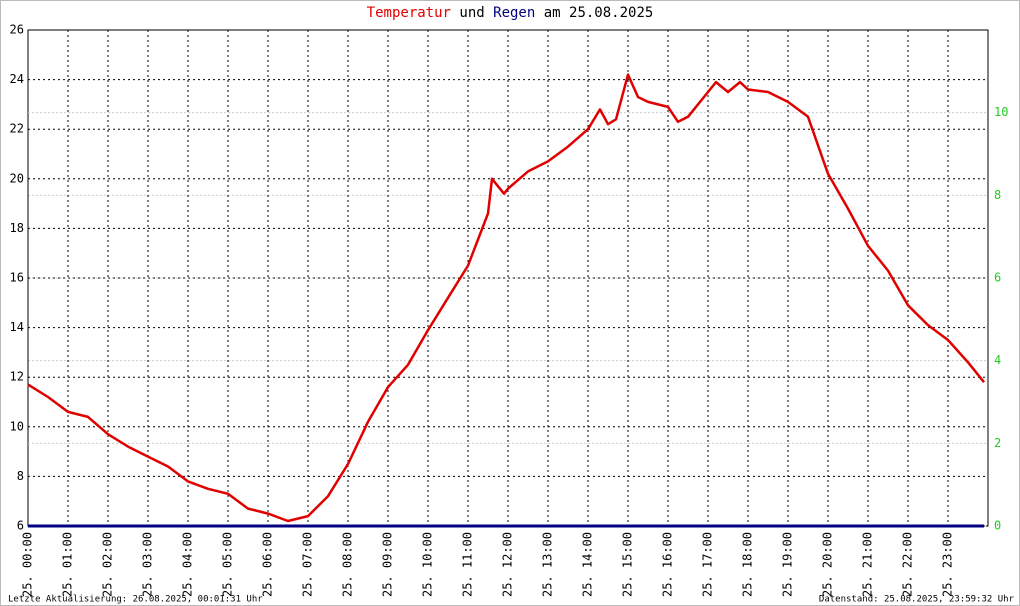 The image size is (1020, 606). I want to click on x-tick-label: 25. 00:00, so click(28, 564).